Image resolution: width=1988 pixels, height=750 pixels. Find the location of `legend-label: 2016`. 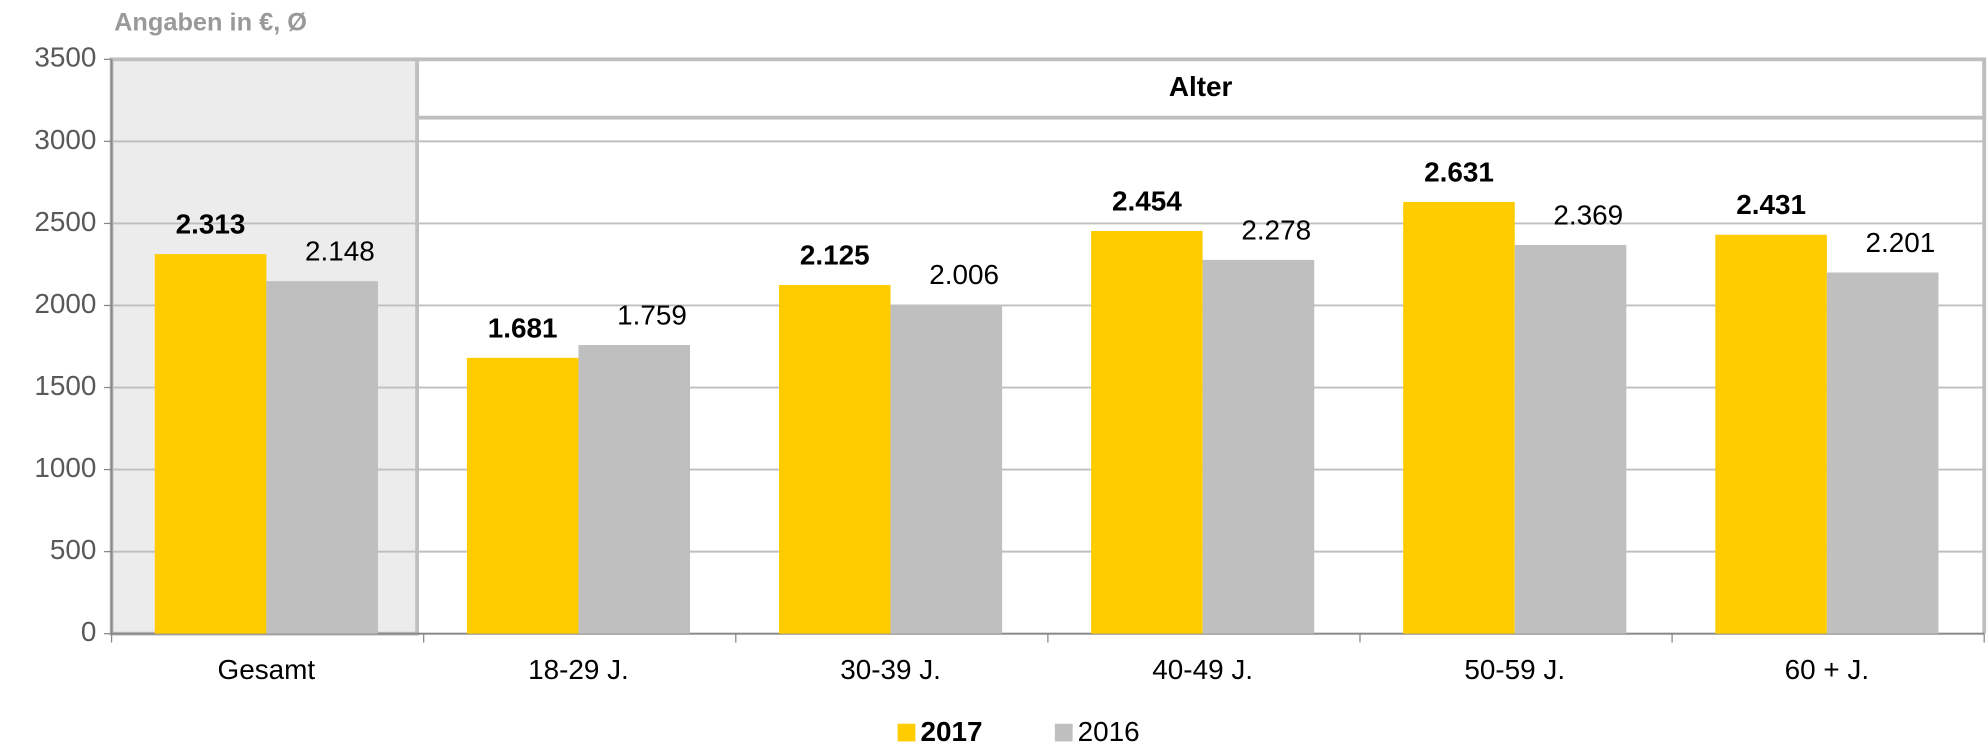

legend-label: 2016 is located at coordinates (1109, 730).